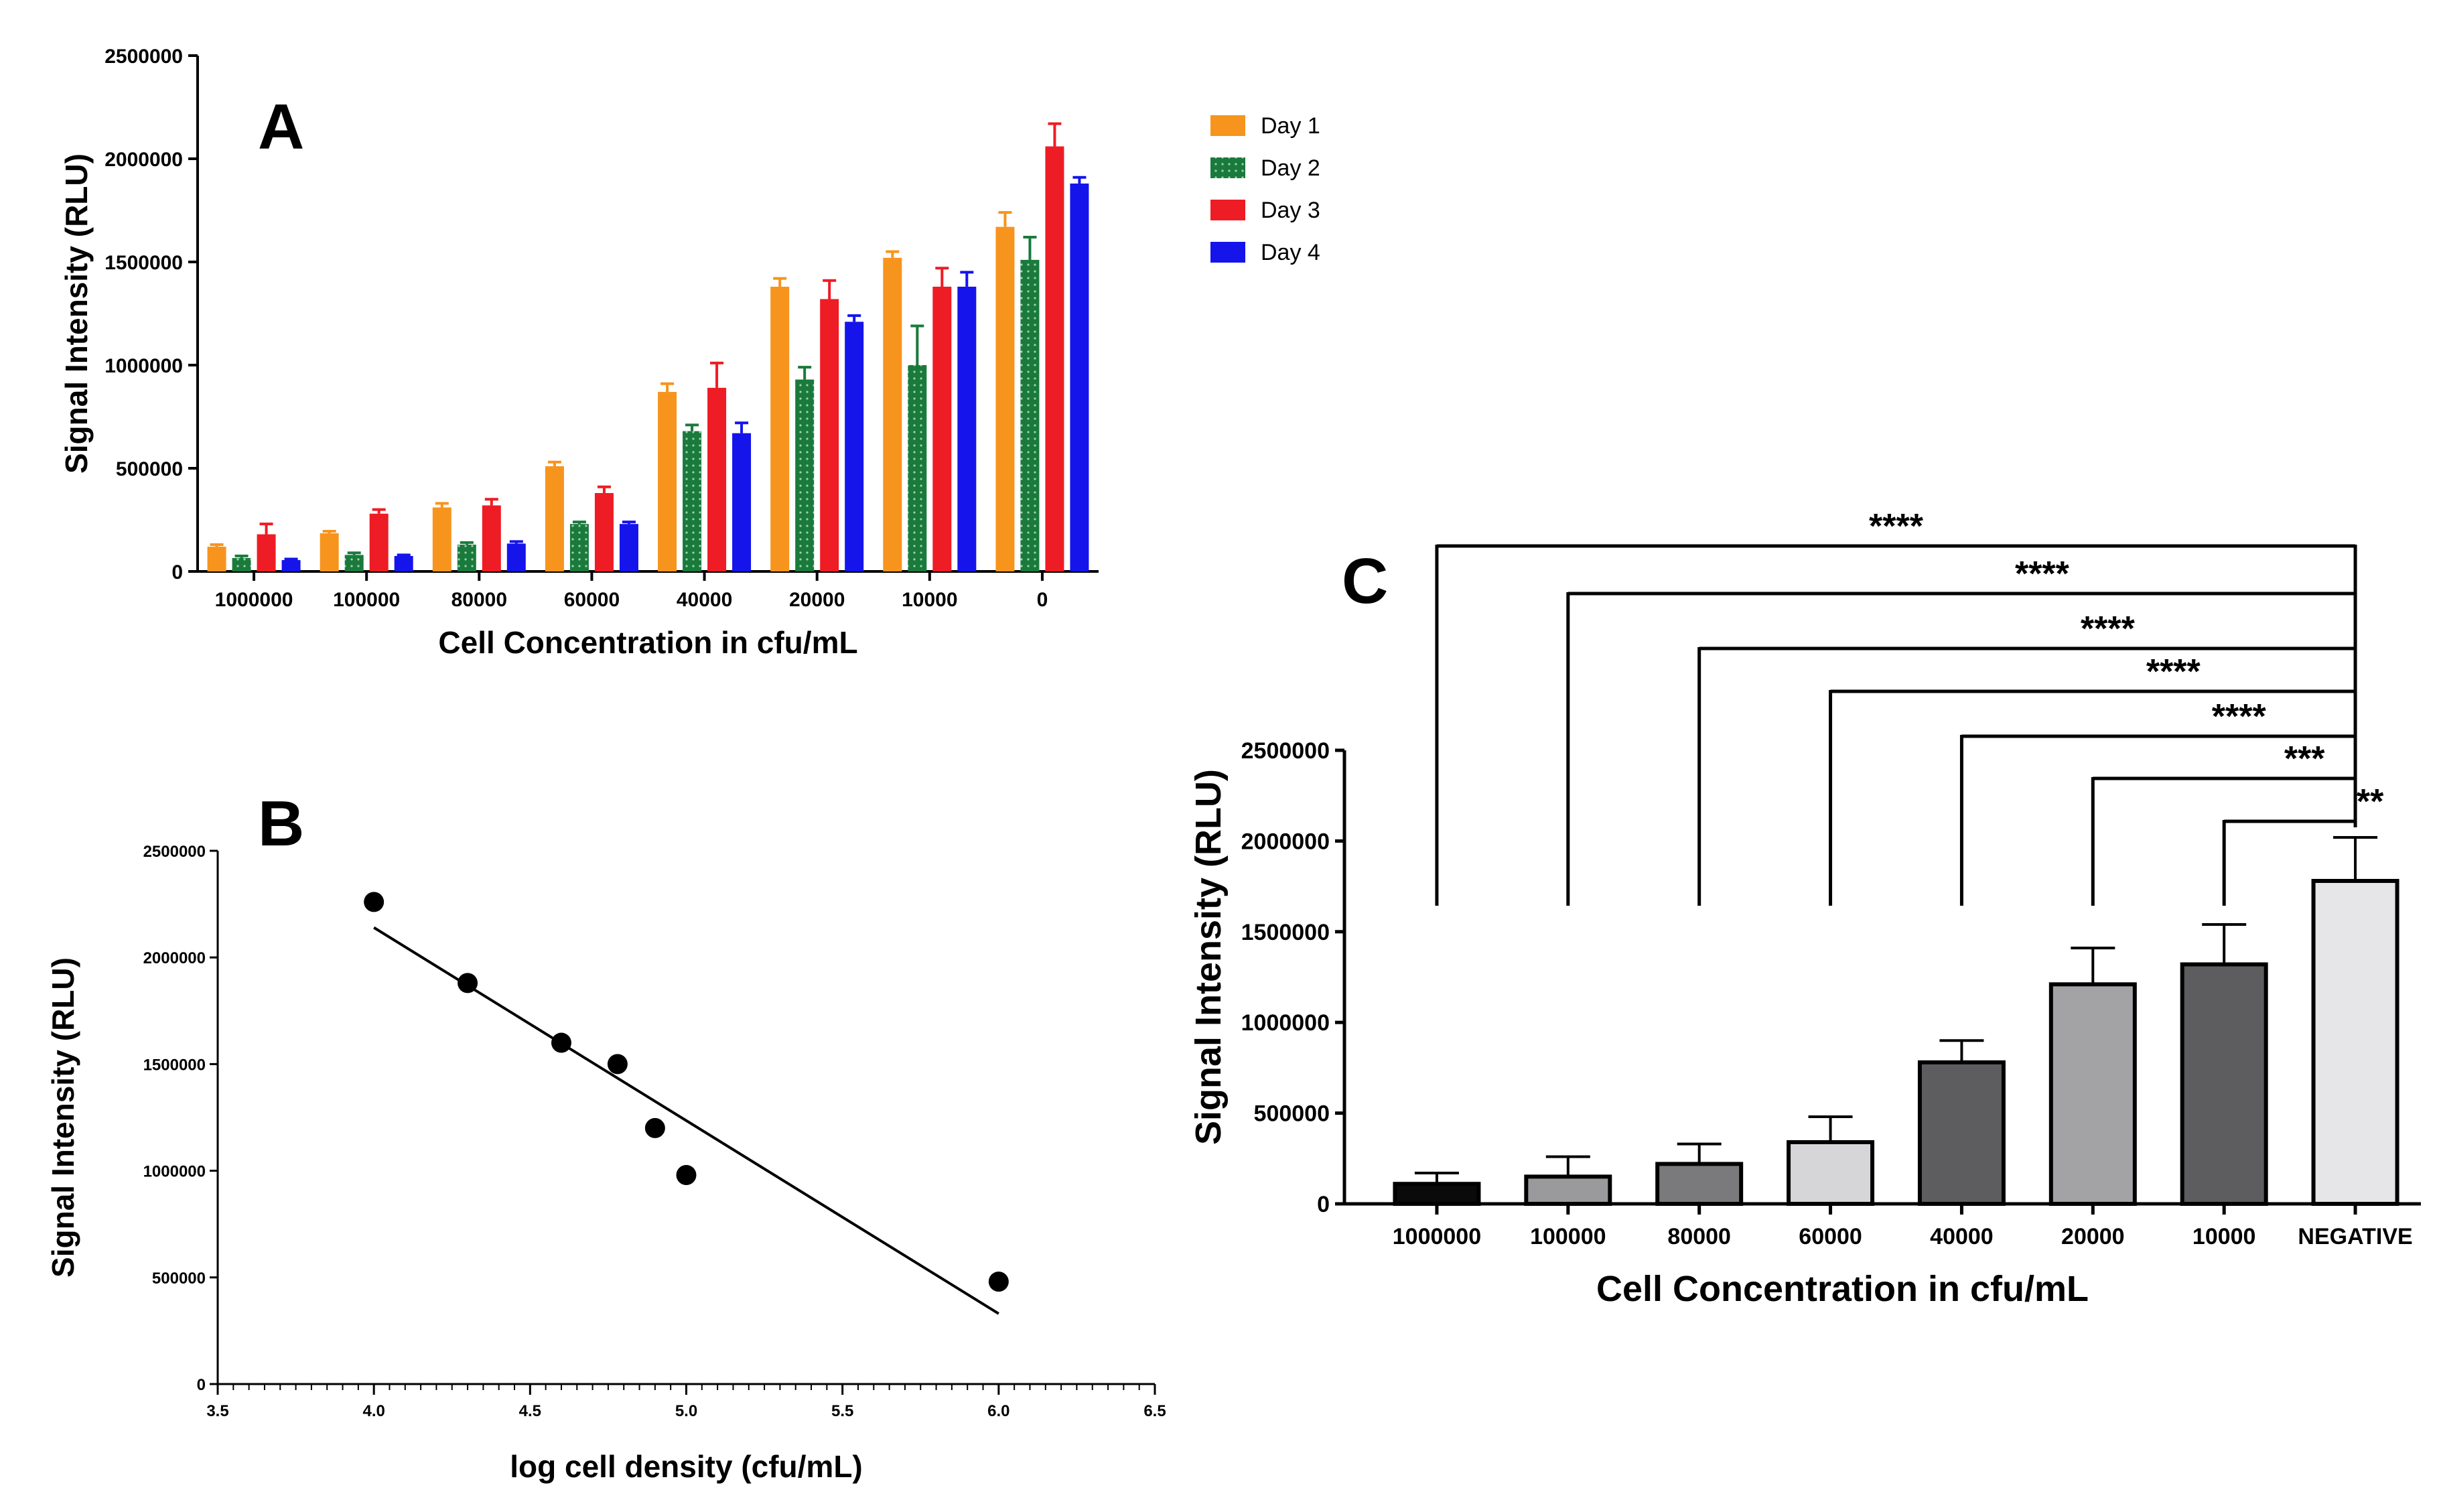 Image resolution: width=2439 pixels, height=1512 pixels. I want to click on x-tick-label: 0, so click(1042, 600).